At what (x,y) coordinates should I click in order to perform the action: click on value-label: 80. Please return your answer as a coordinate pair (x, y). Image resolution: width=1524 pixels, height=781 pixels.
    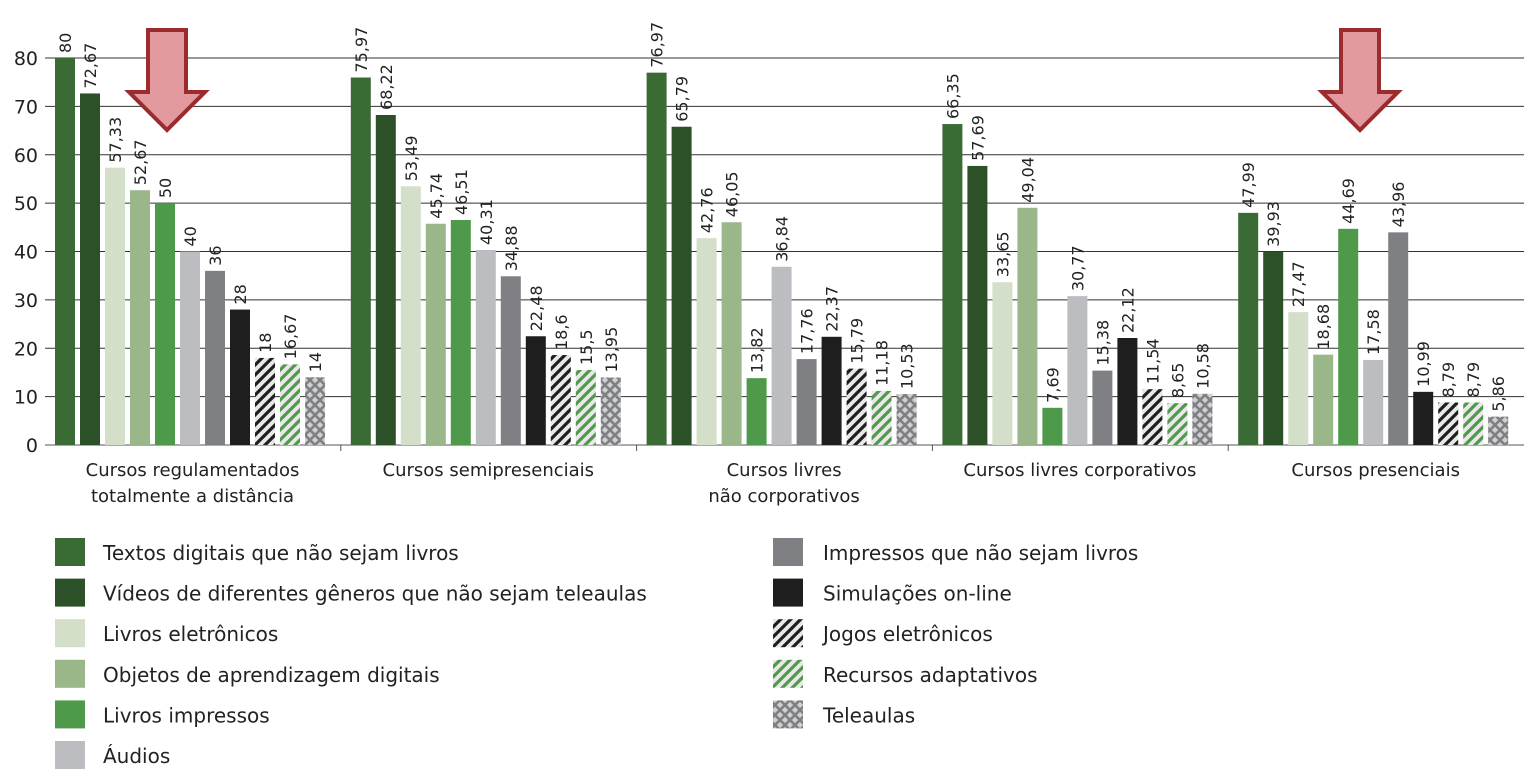
    Looking at the image, I should click on (65, 43).